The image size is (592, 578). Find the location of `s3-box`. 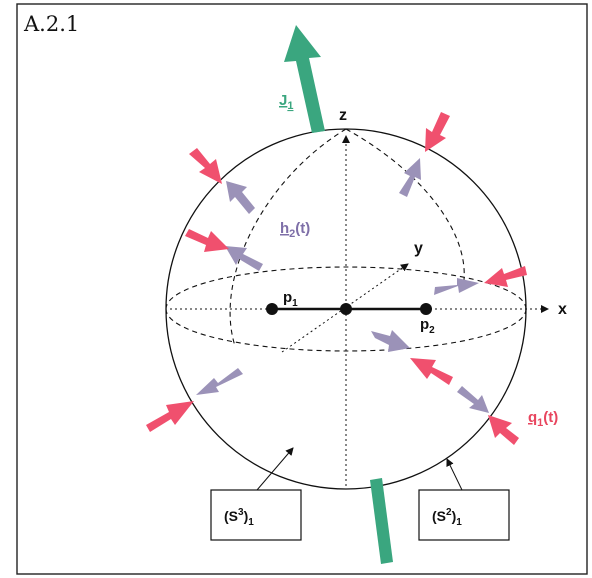

s3-box is located at coordinates (256, 515).